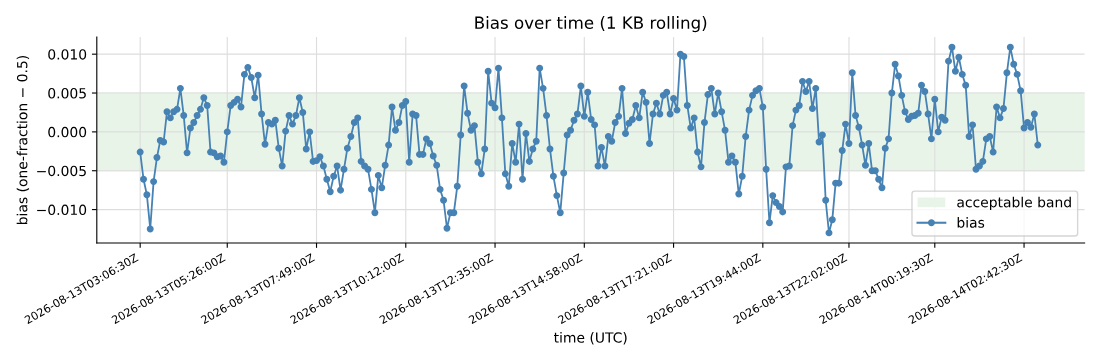  Describe the element at coordinates (591, 24) in the screenshot. I see `chart-title: Bias over time (1 KB rolling)` at that location.